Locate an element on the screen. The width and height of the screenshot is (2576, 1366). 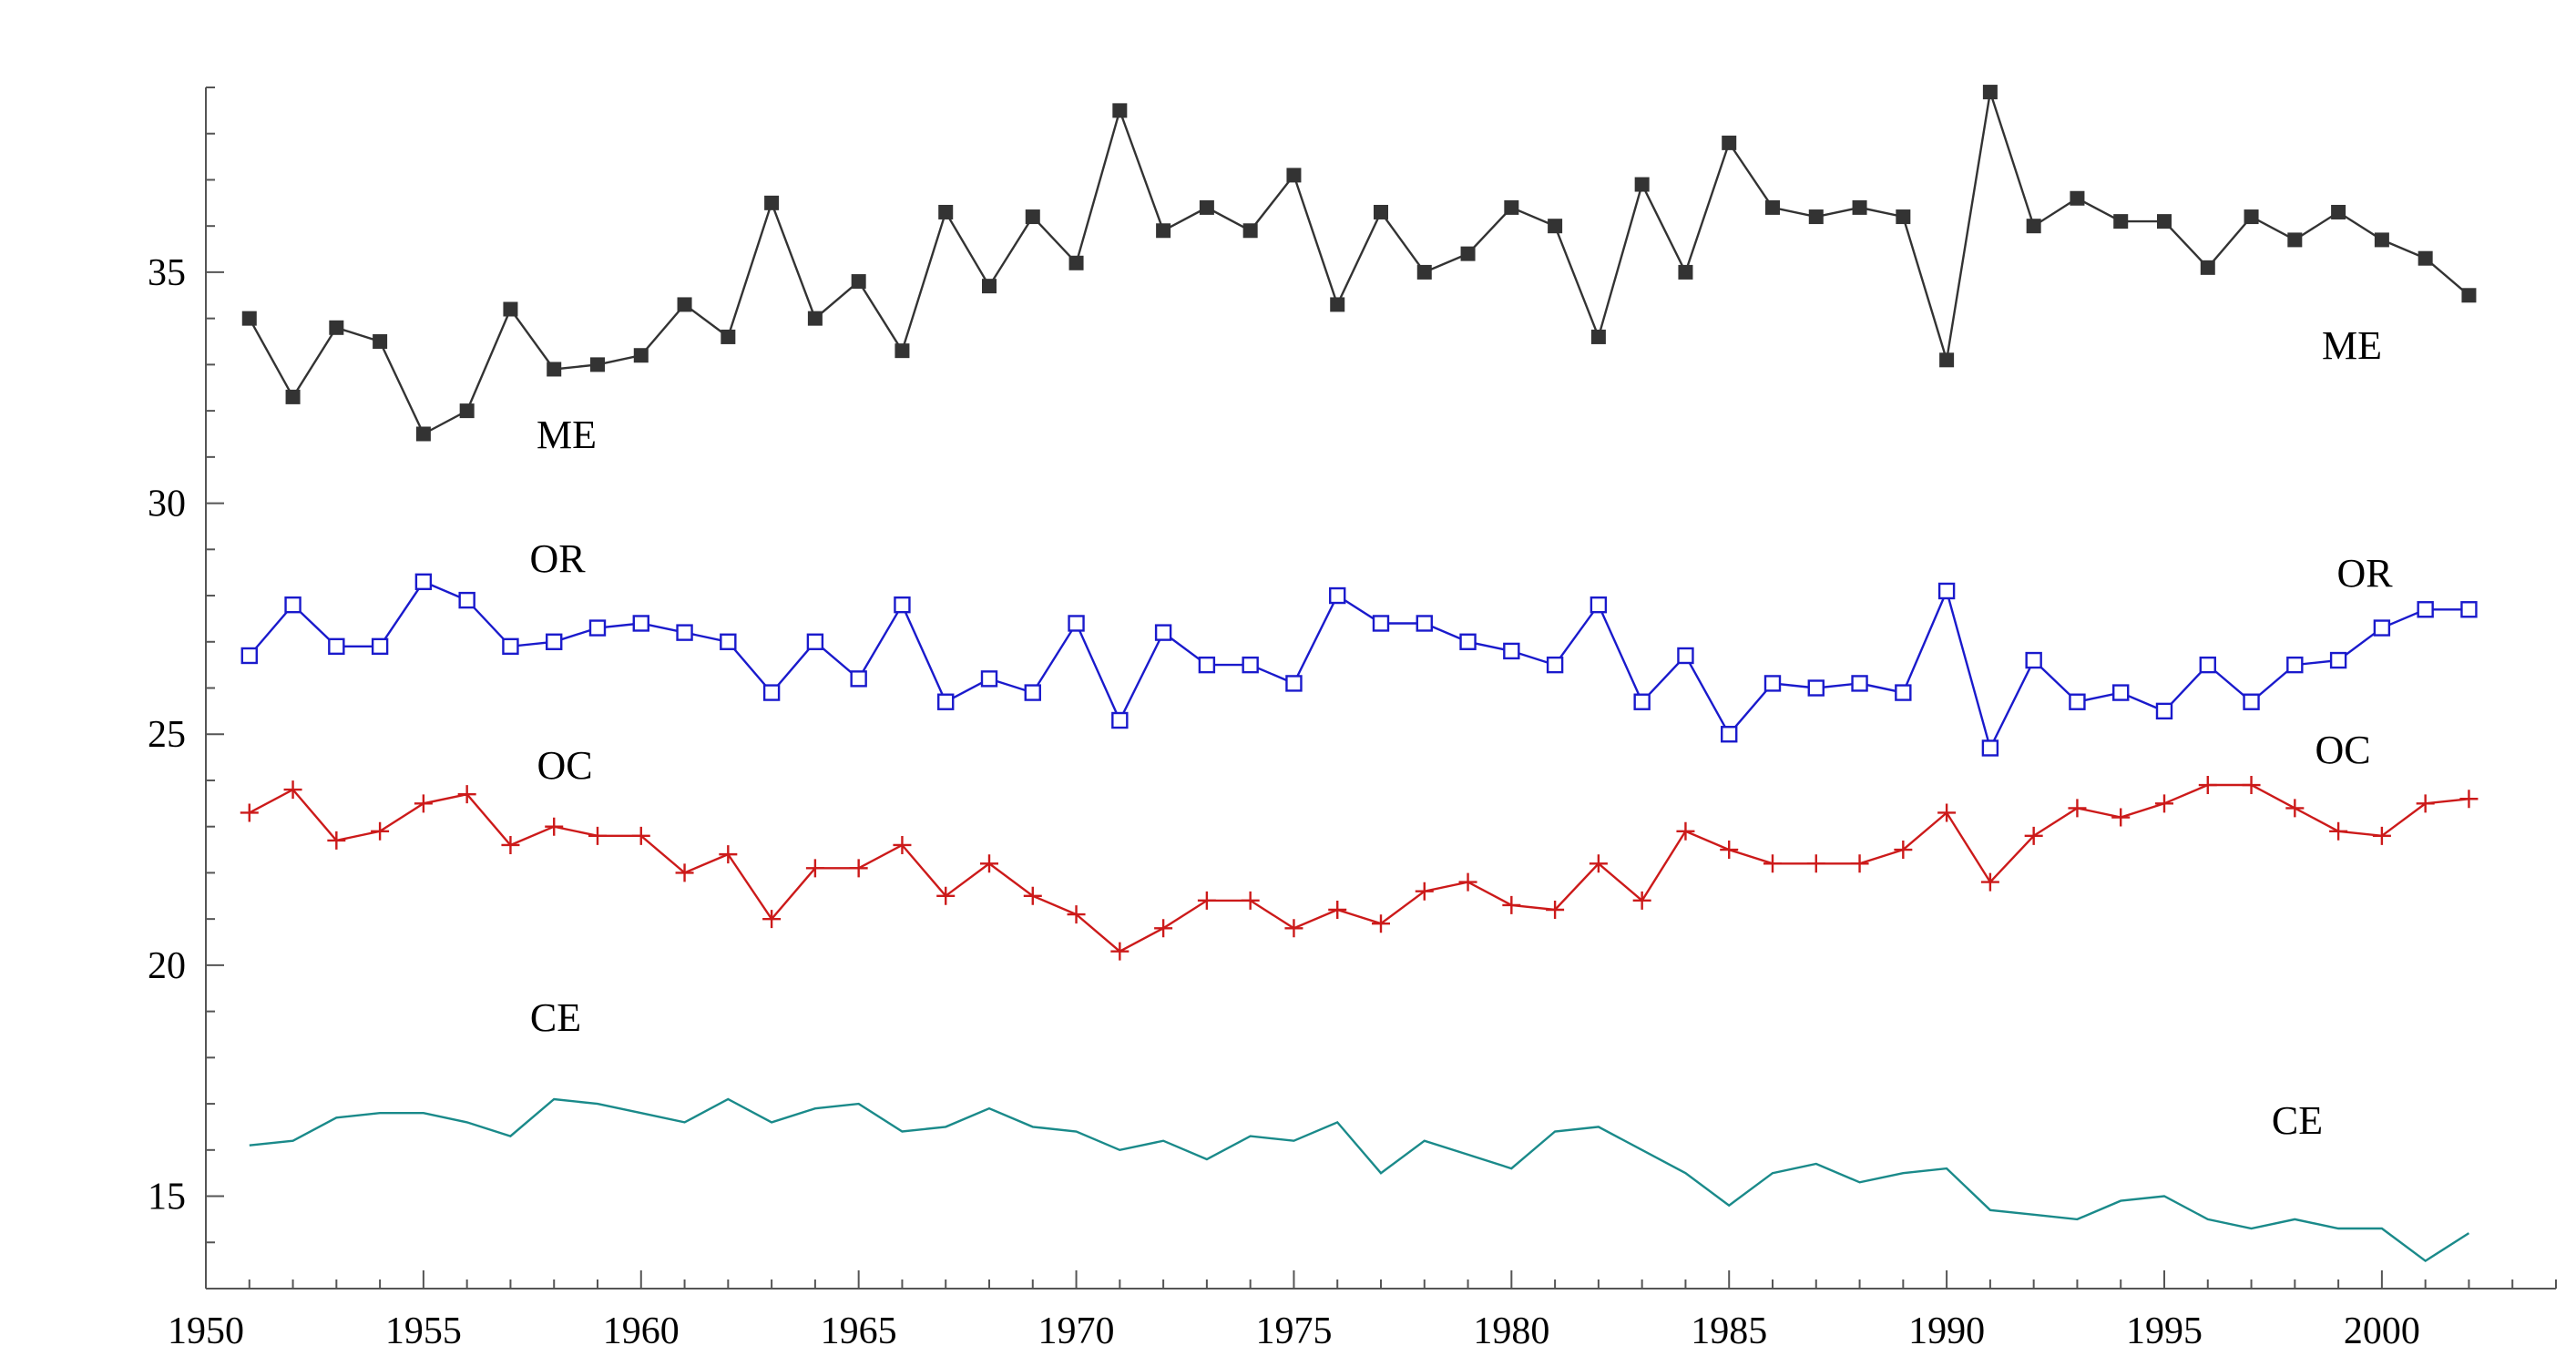
y-tick-label: 30 is located at coordinates (167, 504).